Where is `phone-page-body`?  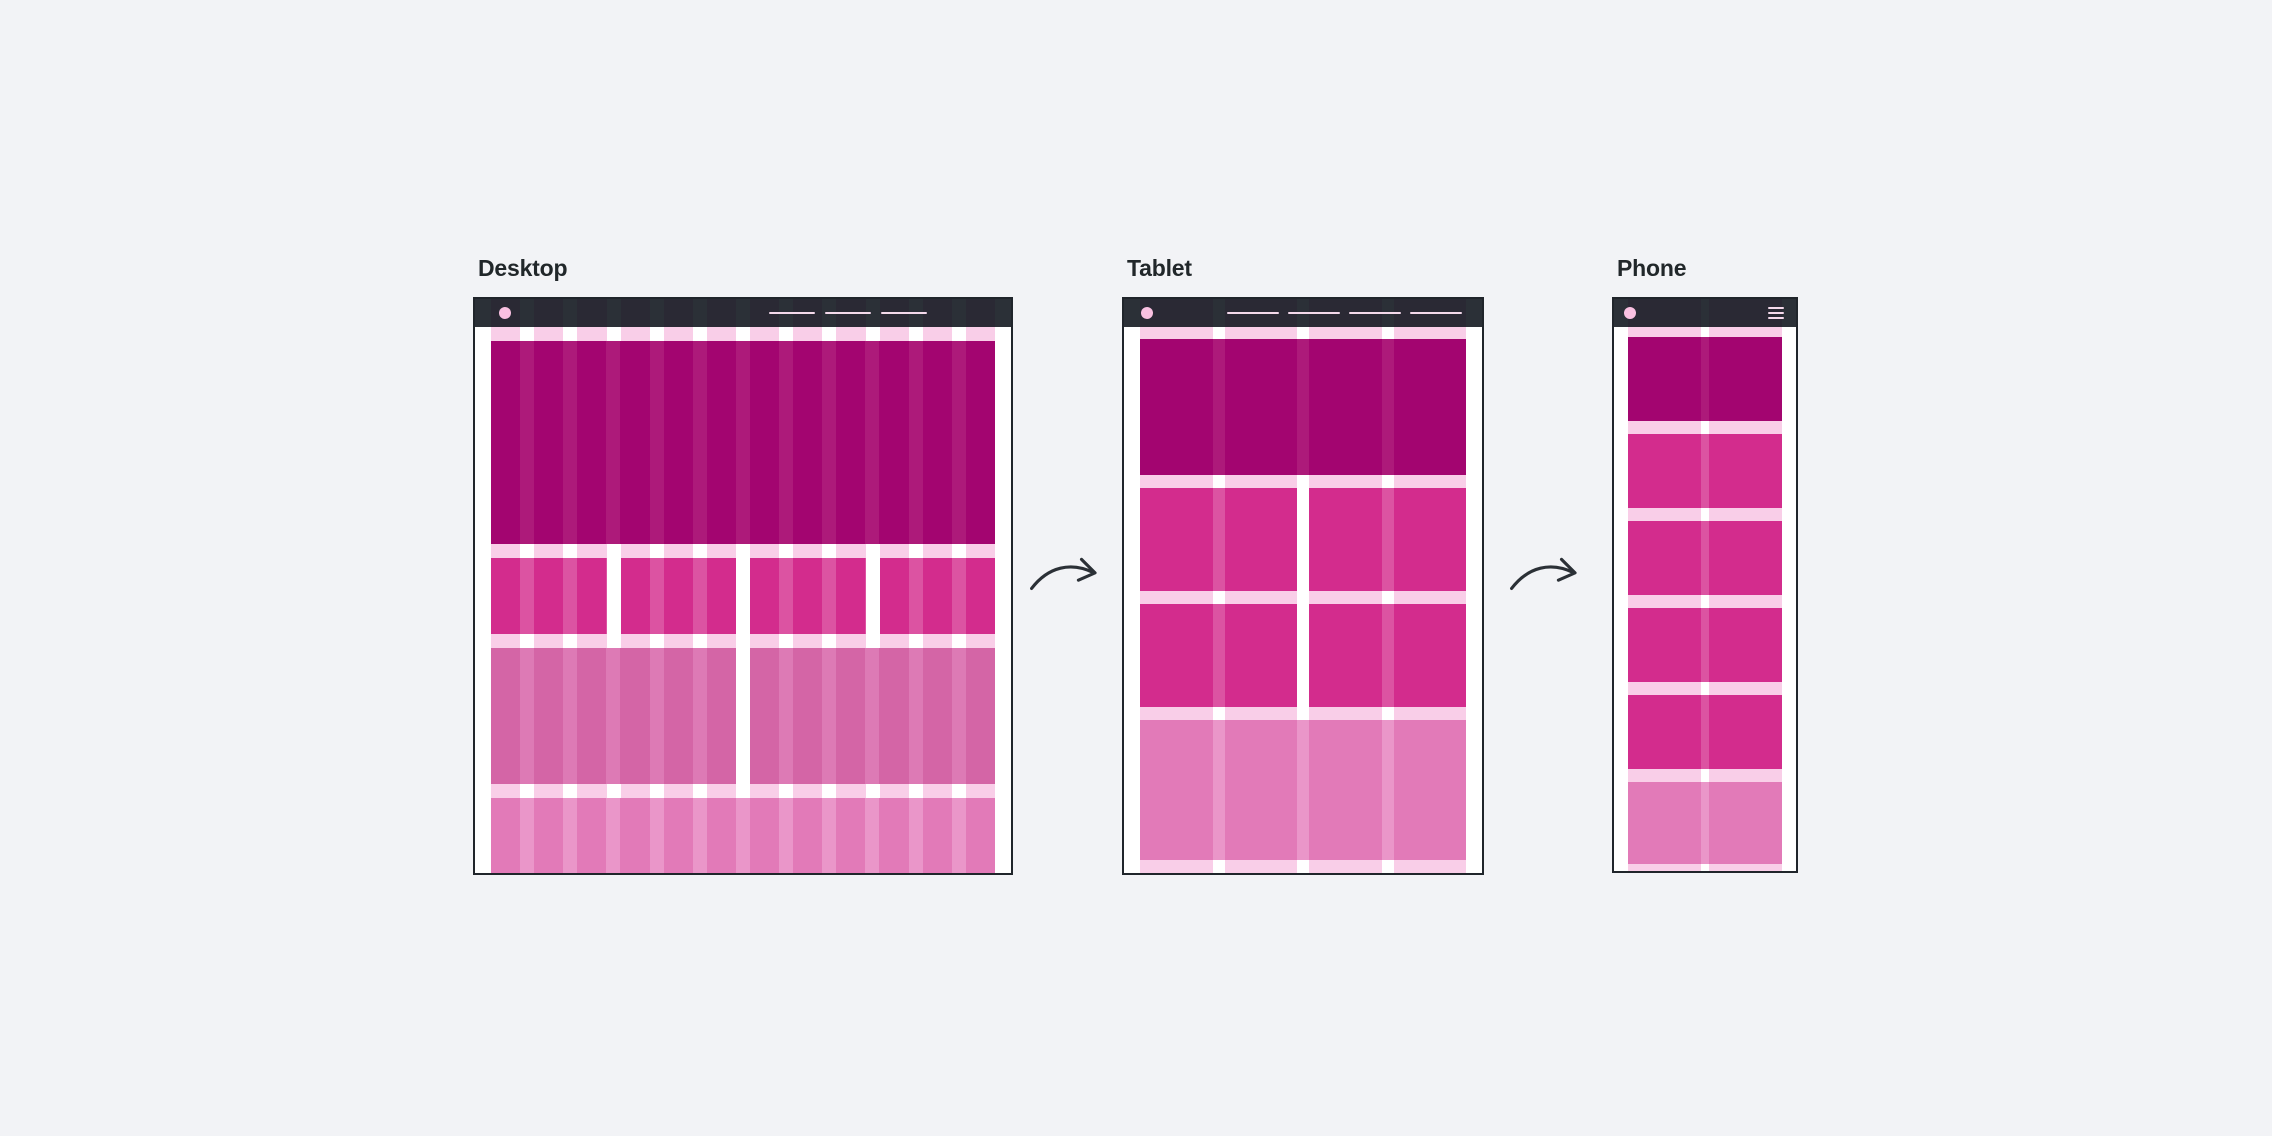
phone-page-body is located at coordinates (1705, 599).